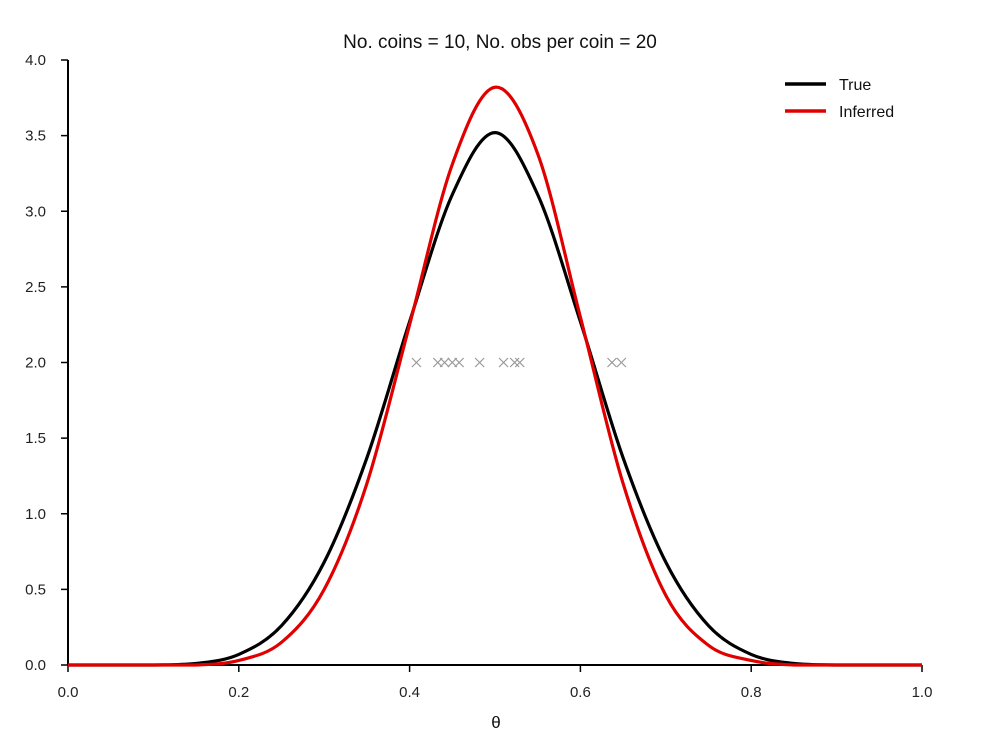 This screenshot has width=988, height=738. What do you see at coordinates (409, 692) in the screenshot?
I see `x-tick-label-2: 0.4` at bounding box center [409, 692].